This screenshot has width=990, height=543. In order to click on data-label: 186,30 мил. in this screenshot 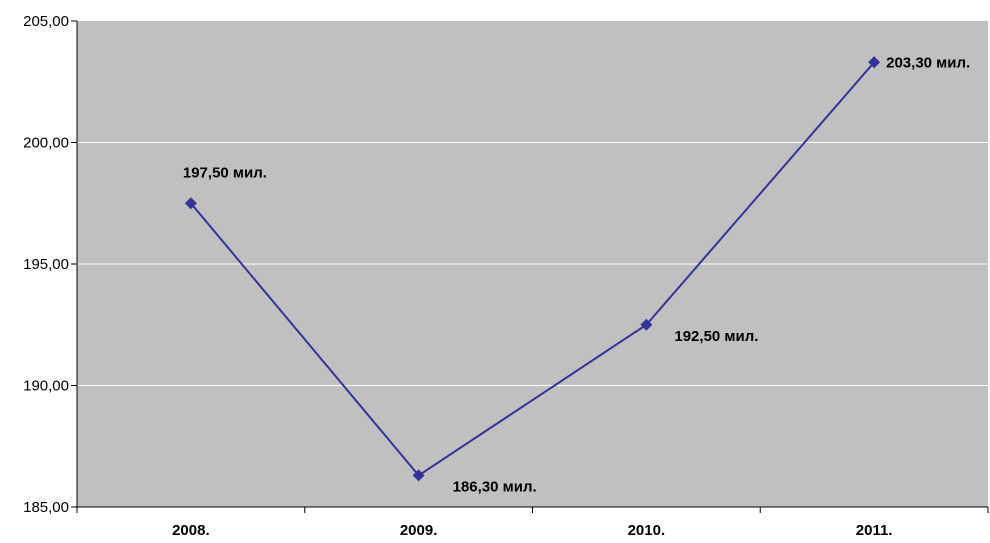, I will do `click(495, 486)`.